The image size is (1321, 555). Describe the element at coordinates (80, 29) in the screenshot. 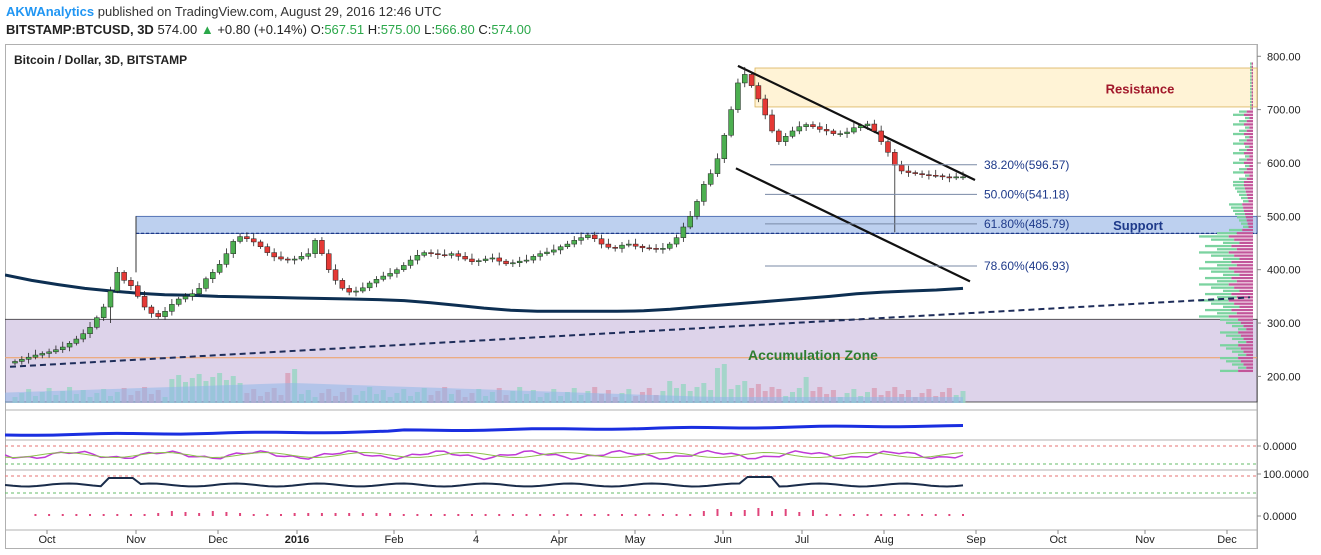

I see `symbol-name: BITSTAMP:BTCUSD, 3D` at that location.